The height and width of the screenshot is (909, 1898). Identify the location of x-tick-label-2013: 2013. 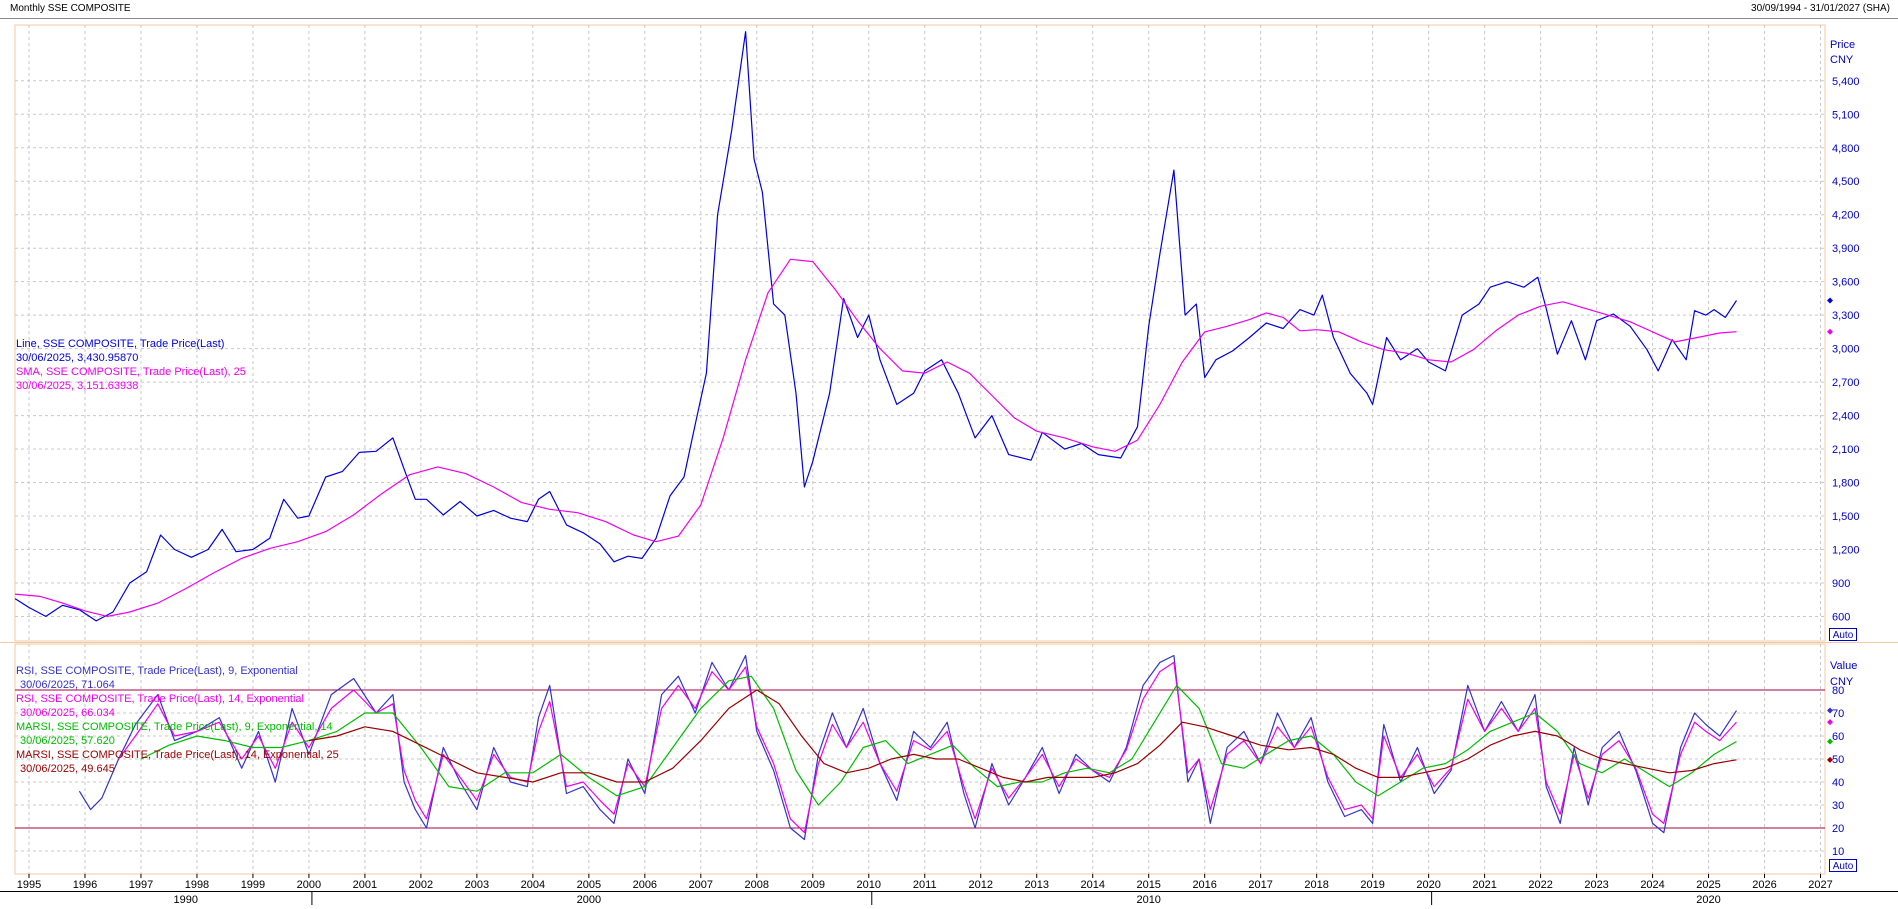
(1036, 885).